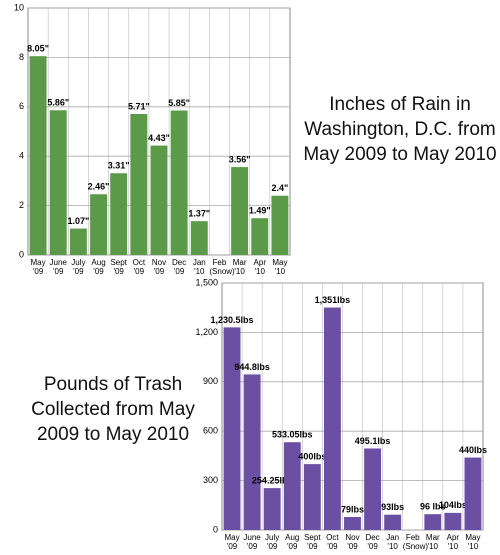 This screenshot has width=500, height=555. Describe the element at coordinates (252, 367) in the screenshot. I see `value-label: 944.8lbs` at that location.